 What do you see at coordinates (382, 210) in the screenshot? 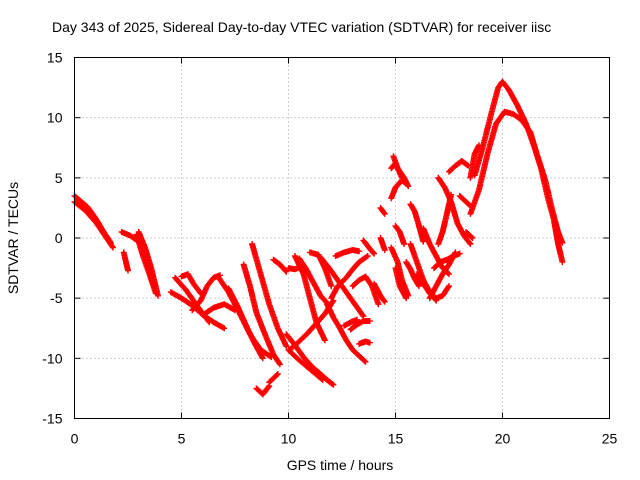
I see `series-sat-ak` at bounding box center [382, 210].